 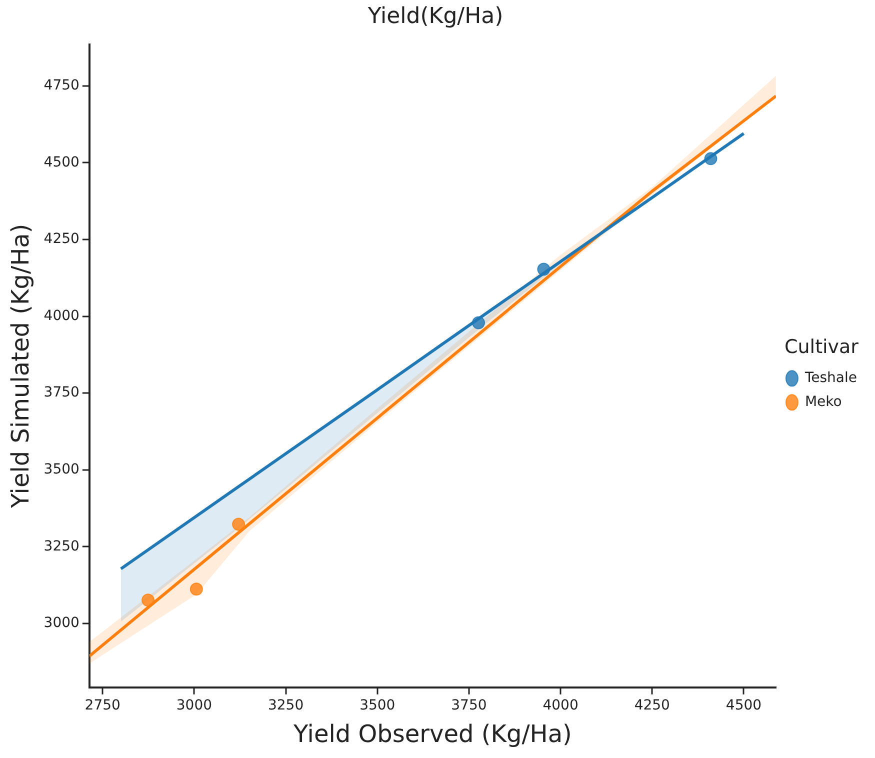 What do you see at coordinates (62, 162) in the screenshot?
I see `y-tick-label: 4500` at bounding box center [62, 162].